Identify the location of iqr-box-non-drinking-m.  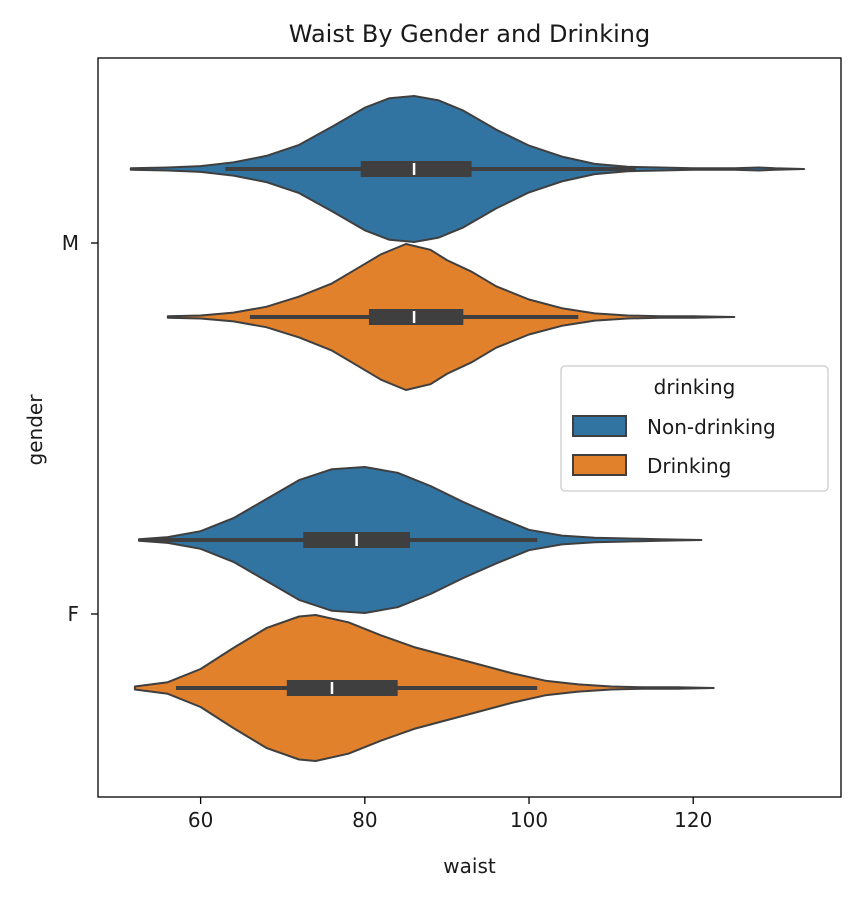
(416, 169).